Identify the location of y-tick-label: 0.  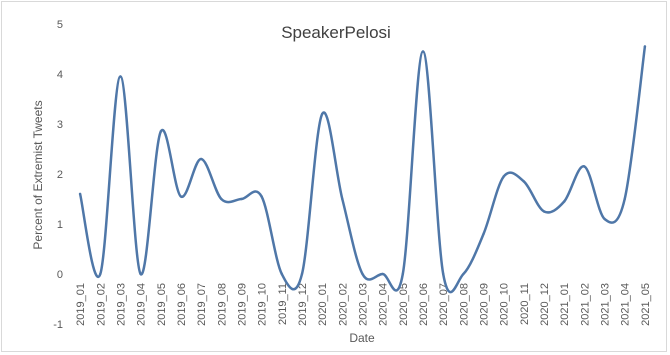
(60, 275).